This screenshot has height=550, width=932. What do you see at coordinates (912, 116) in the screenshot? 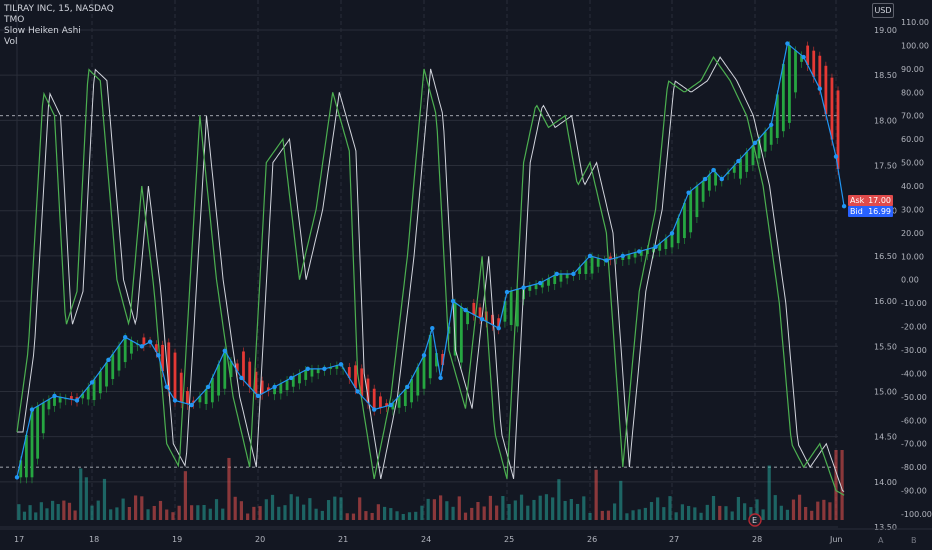
I see `oscillator-tick-label: 70.00` at bounding box center [912, 116].